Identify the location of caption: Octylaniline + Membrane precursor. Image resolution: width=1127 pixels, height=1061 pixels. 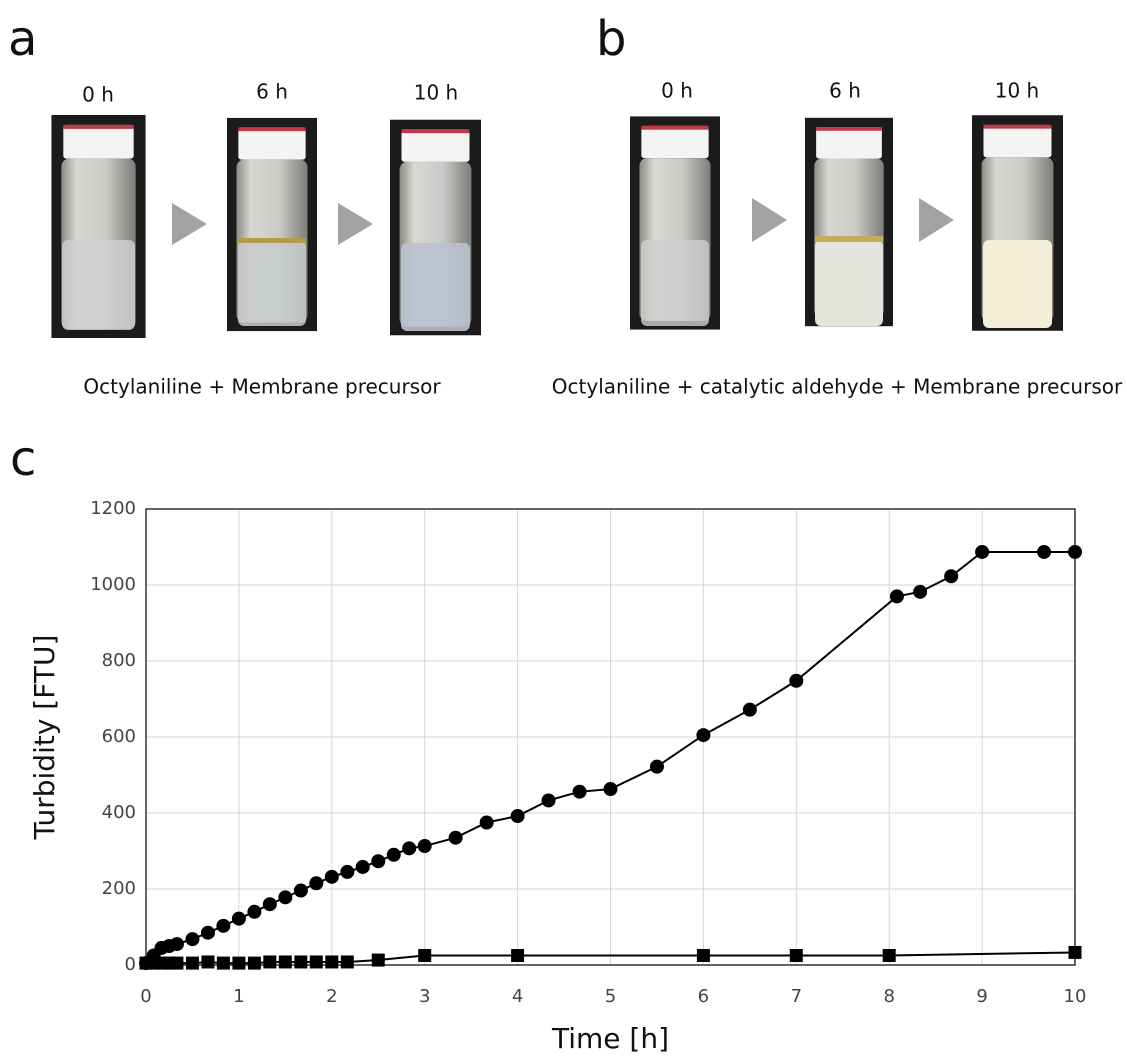
(262, 387).